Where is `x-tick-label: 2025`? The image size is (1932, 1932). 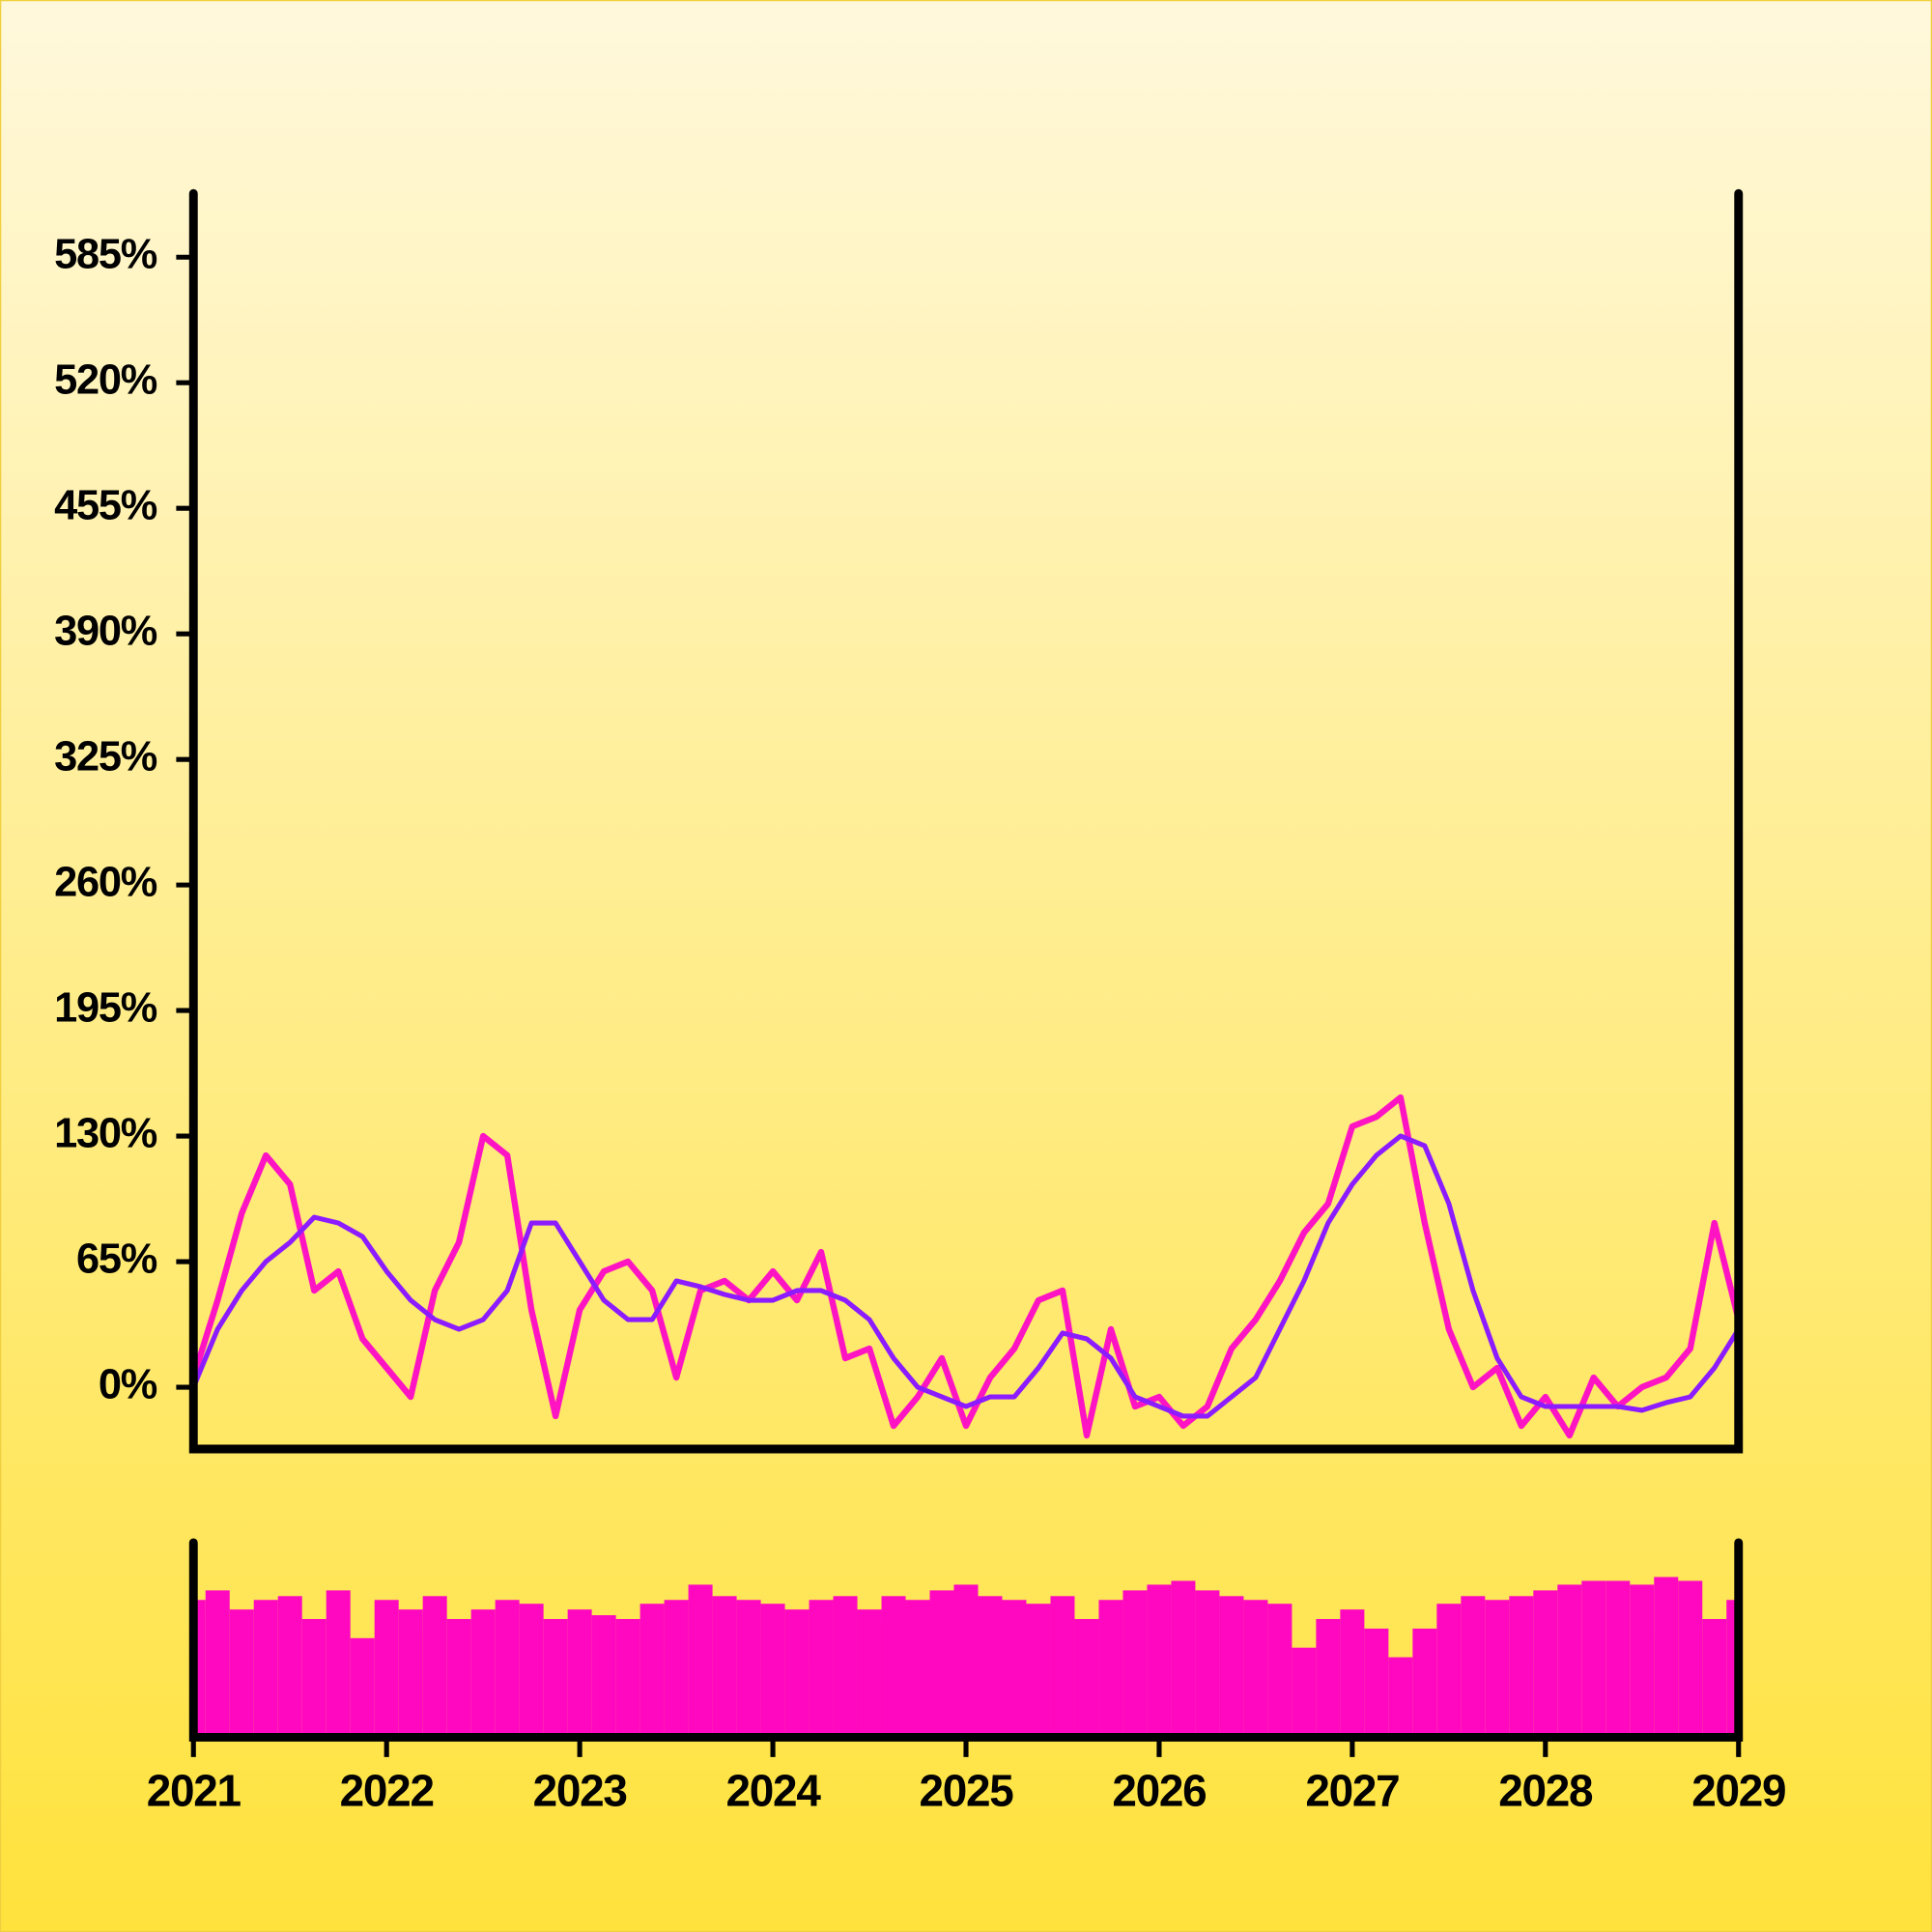
x-tick-label: 2025 is located at coordinates (966, 1790).